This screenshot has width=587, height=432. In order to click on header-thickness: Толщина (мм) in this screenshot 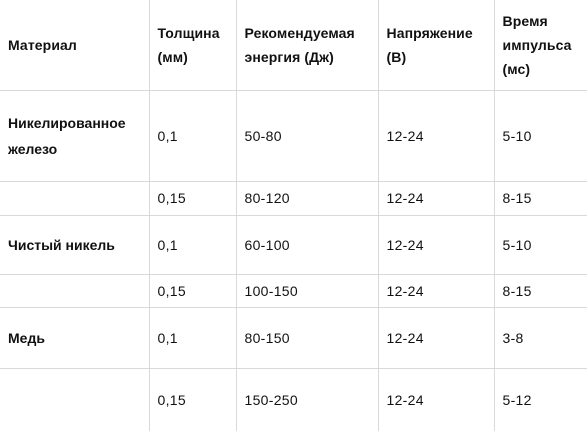, I will do `click(193, 45)`.